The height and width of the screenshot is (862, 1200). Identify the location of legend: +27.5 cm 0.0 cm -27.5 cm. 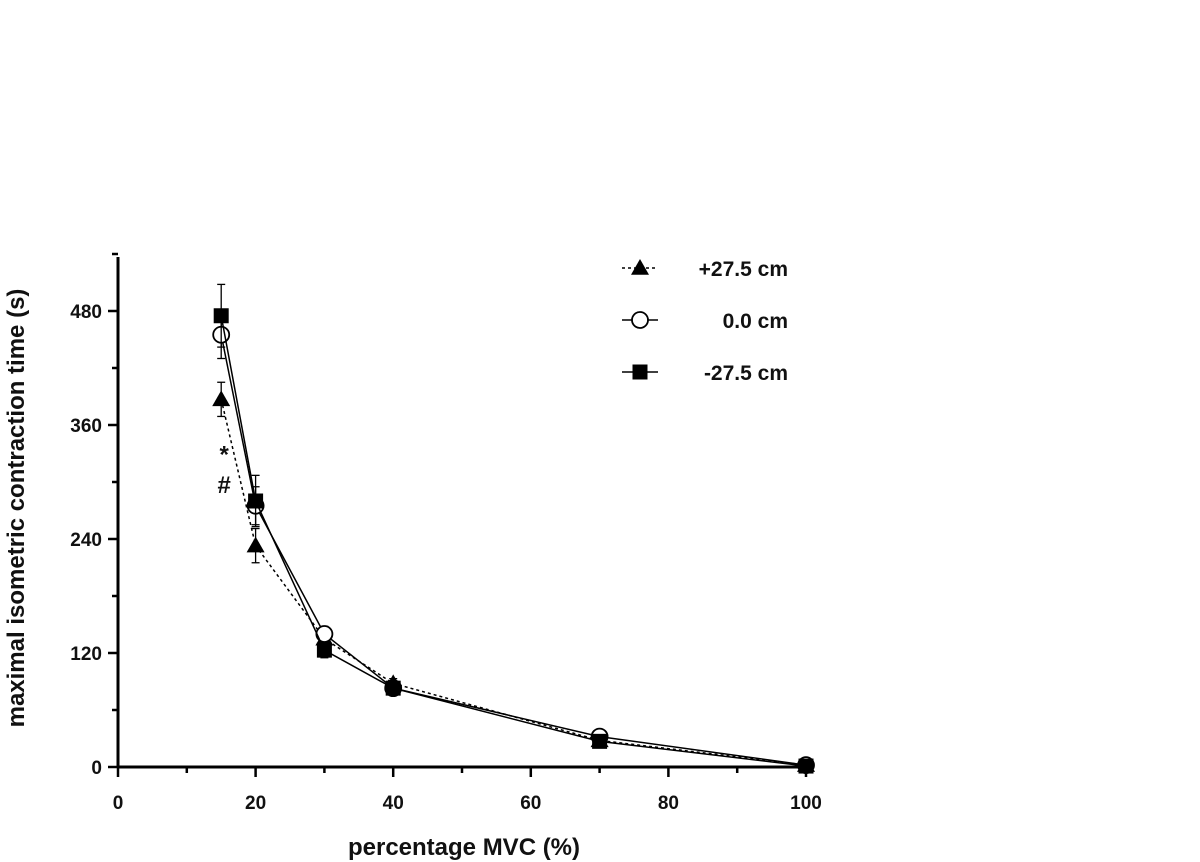
(705, 321).